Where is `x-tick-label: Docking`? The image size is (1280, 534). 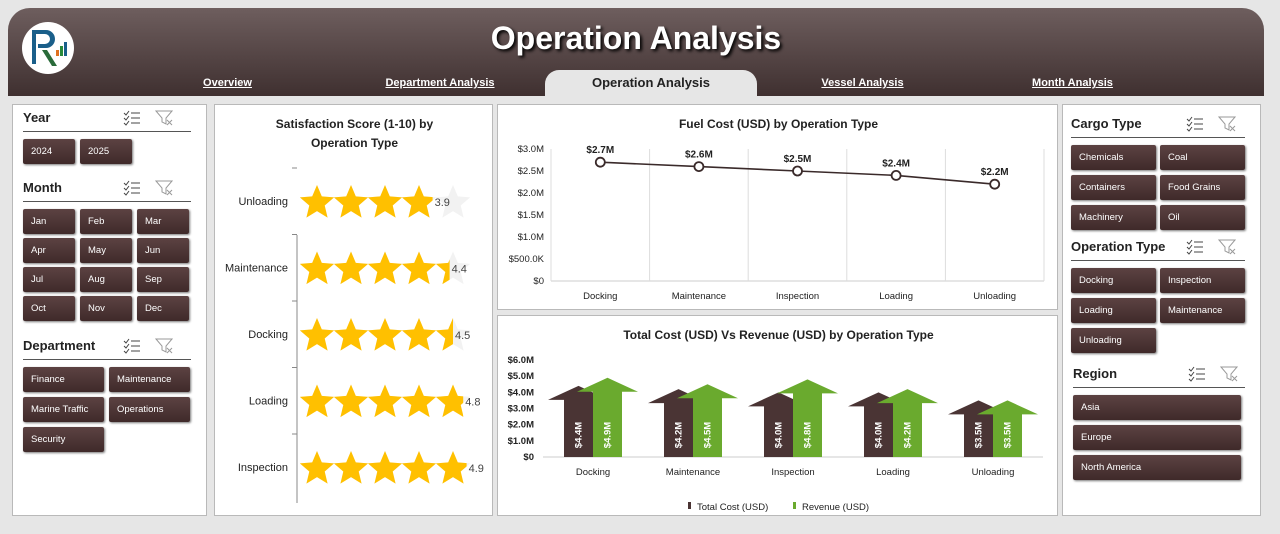
x-tick-label: Docking is located at coordinates (600, 296).